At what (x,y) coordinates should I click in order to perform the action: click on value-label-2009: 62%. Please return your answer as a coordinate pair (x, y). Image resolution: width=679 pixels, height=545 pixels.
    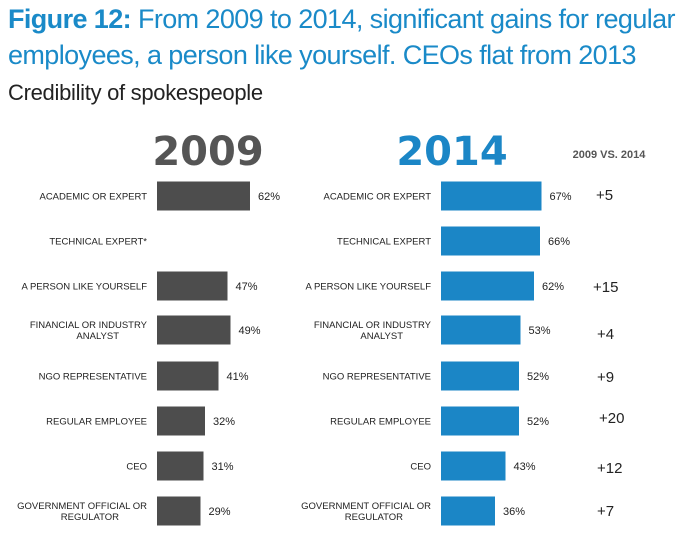
    Looking at the image, I should click on (269, 197).